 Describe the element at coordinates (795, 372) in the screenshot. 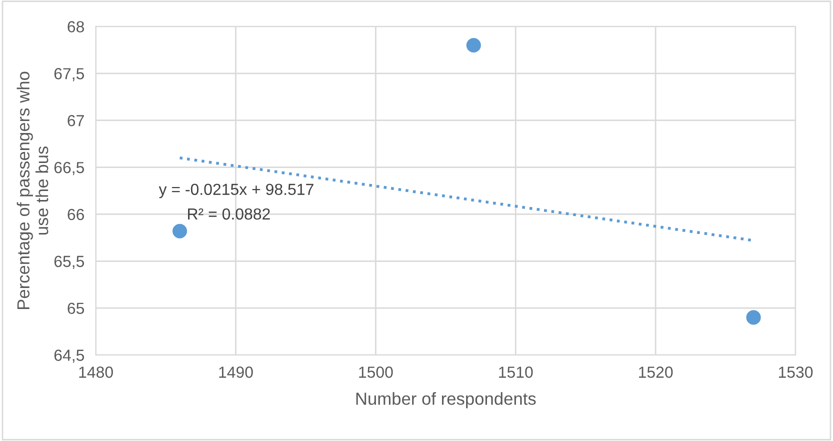

I see `x-tick-label: 1530` at that location.